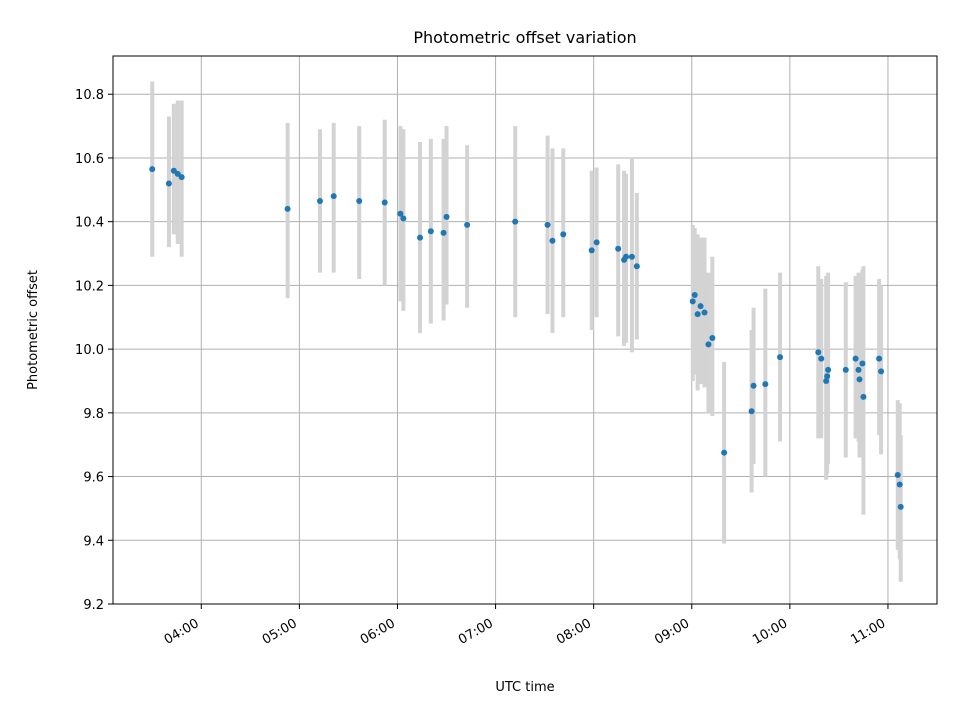 Image resolution: width=960 pixels, height=720 pixels. Describe the element at coordinates (89, 95) in the screenshot. I see `y-tick-label: 10.8` at that location.